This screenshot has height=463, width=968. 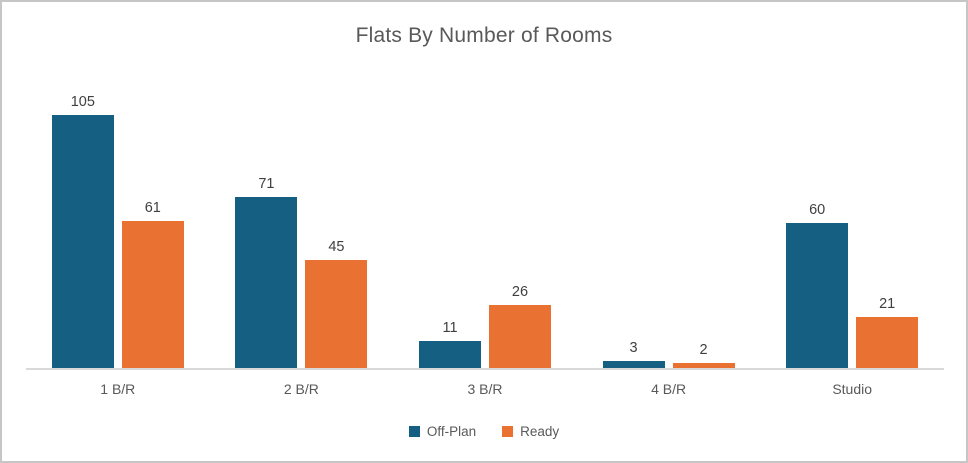 I want to click on bar-value-label: 11, so click(x=450, y=327).